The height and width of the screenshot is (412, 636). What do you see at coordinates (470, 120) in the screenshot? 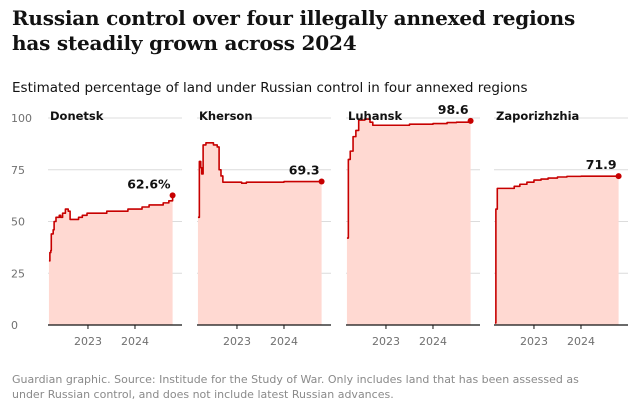
I see `end-dot-luhansk` at bounding box center [470, 120].